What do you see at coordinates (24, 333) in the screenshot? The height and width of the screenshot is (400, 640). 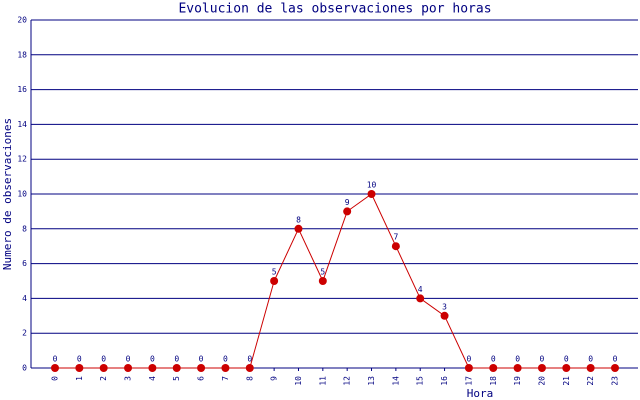 I see `y-tick-label: 2` at bounding box center [24, 333].